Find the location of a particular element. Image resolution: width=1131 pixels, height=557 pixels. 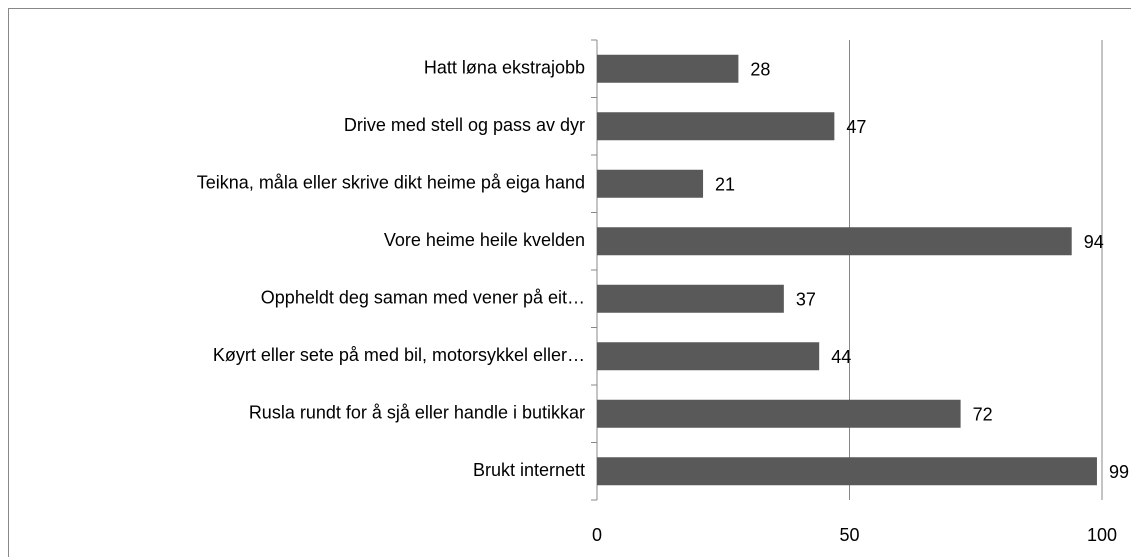

data-label: 44 is located at coordinates (841, 357).